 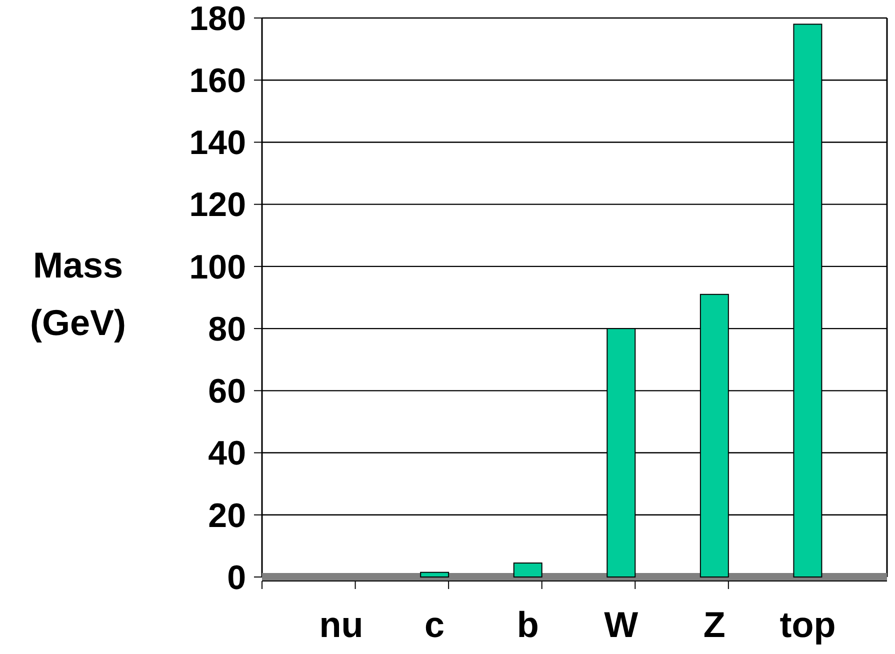 I want to click on y-tick-label: 140, so click(x=217, y=143).